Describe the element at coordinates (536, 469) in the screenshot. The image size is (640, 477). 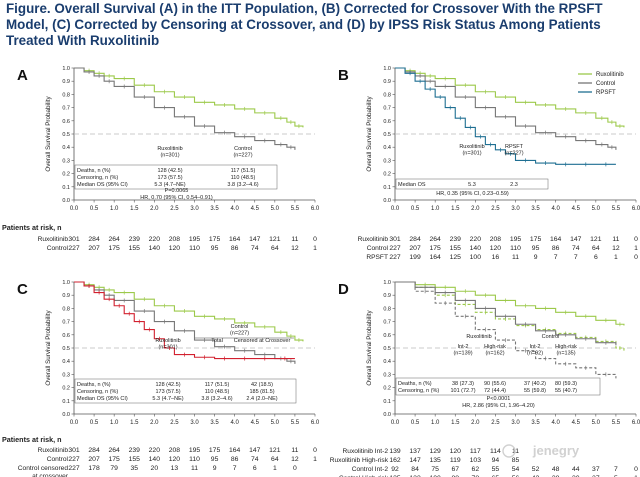
I see `at-risk-value: 52` at that location.